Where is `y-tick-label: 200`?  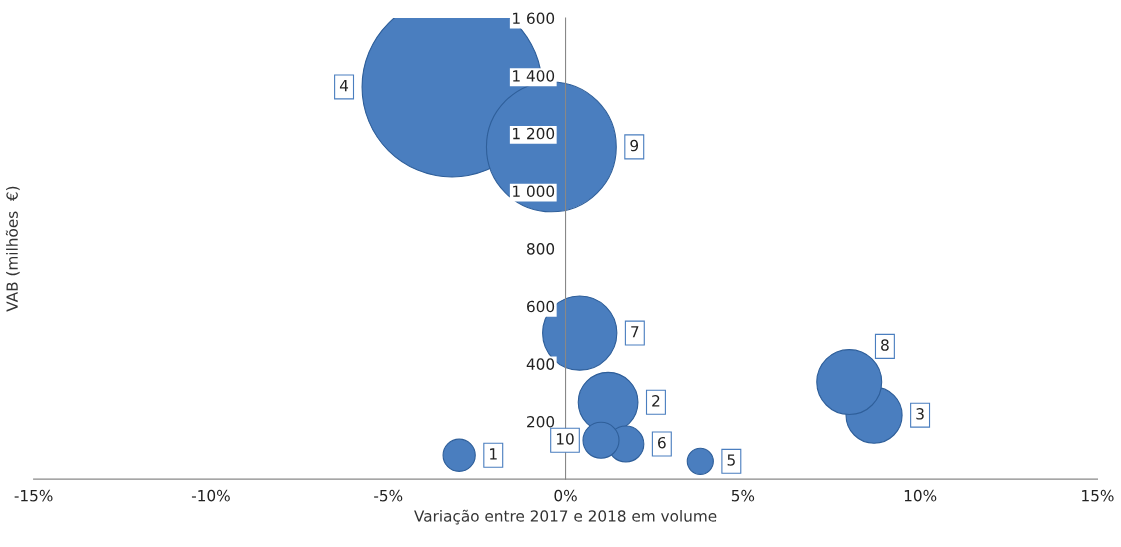 y-tick-label: 200 is located at coordinates (541, 422).